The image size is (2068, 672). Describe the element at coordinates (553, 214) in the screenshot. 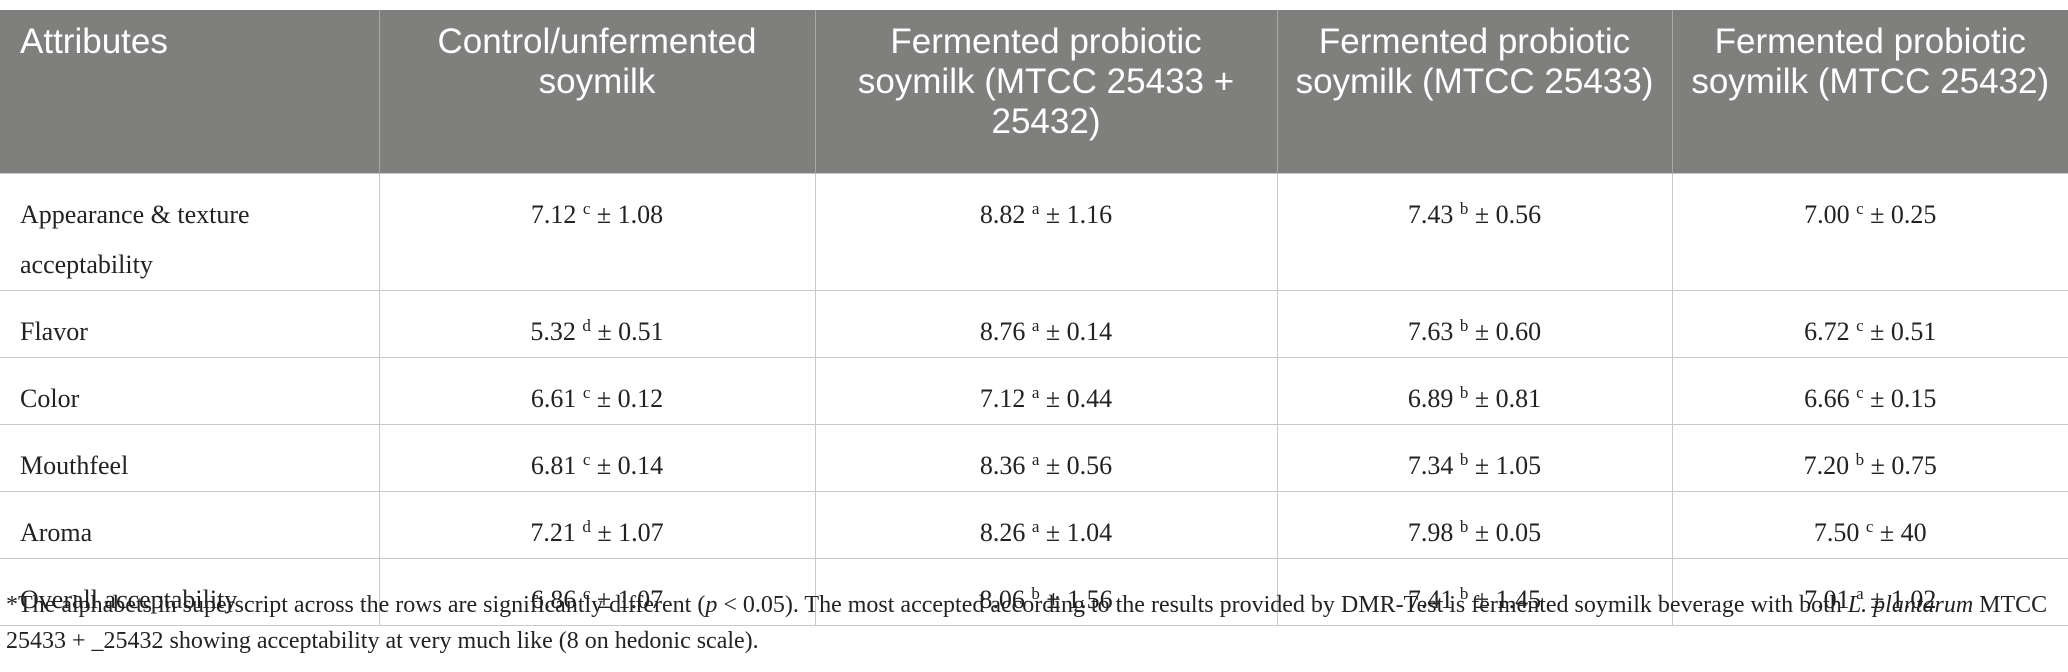

I see `mean: 7.12` at that location.